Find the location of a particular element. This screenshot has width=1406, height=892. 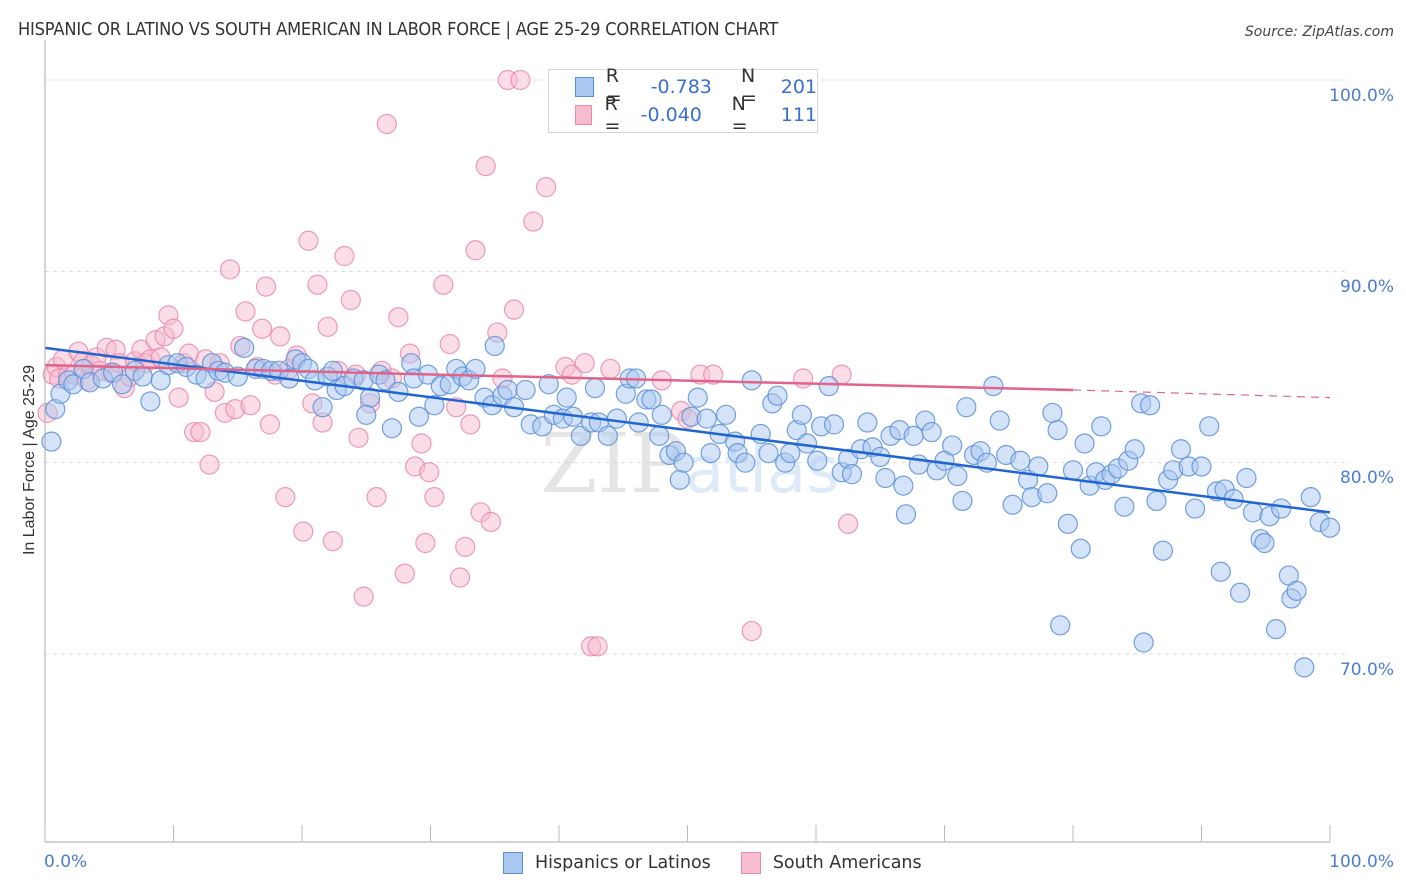

y-tick-label: 100.0% is located at coordinates (1361, 96).